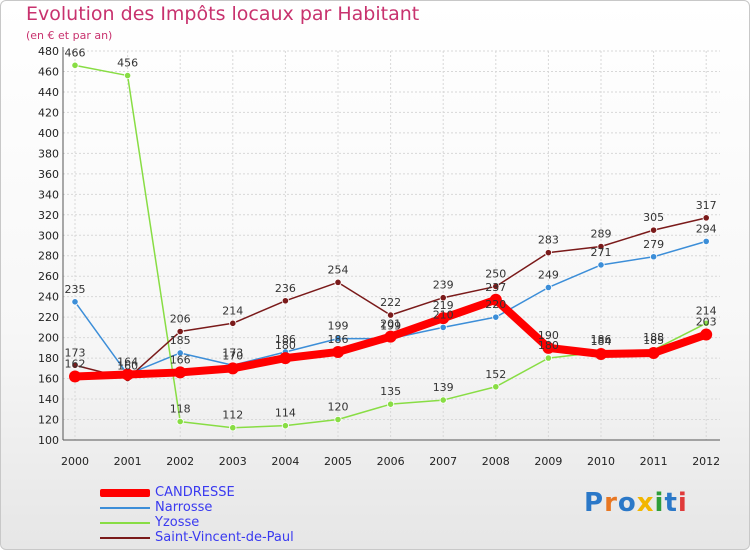  Describe the element at coordinates (390, 302) in the screenshot. I see `data-label: 222` at that location.